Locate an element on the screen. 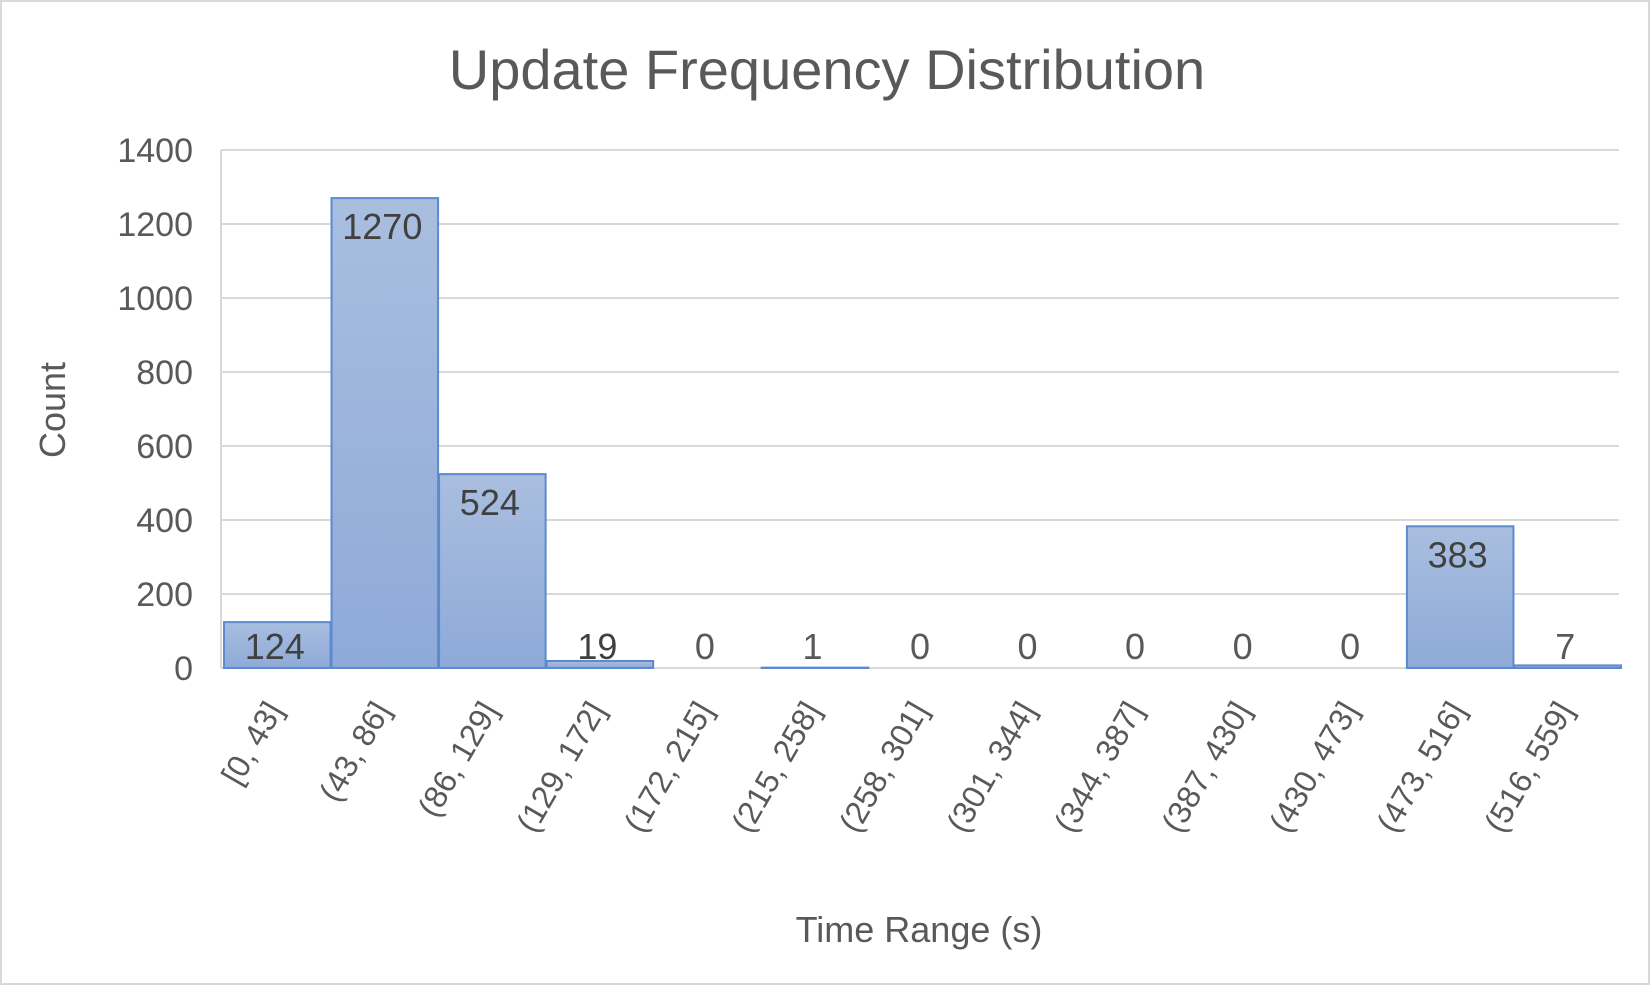 Image resolution: width=1650 pixels, height=987 pixels. y-tick-label: 200 is located at coordinates (164, 595).